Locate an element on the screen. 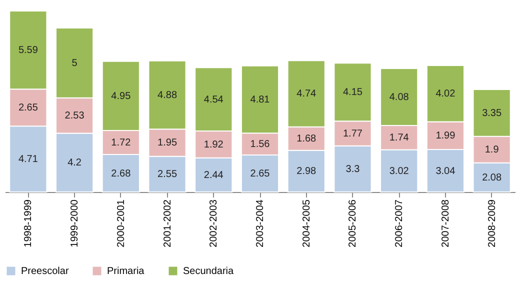 The height and width of the screenshot is (284, 520). data-label: 1.99 is located at coordinates (446, 136).